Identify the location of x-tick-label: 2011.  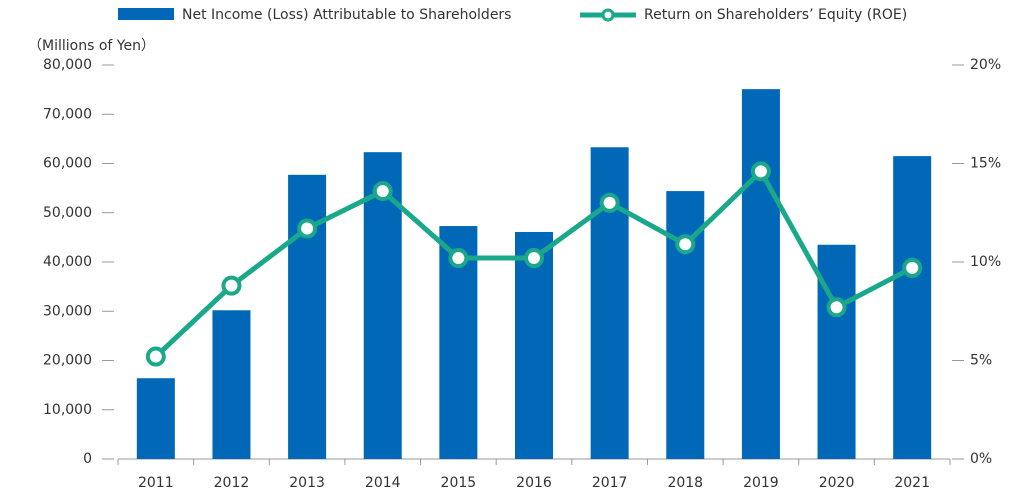
(156, 483).